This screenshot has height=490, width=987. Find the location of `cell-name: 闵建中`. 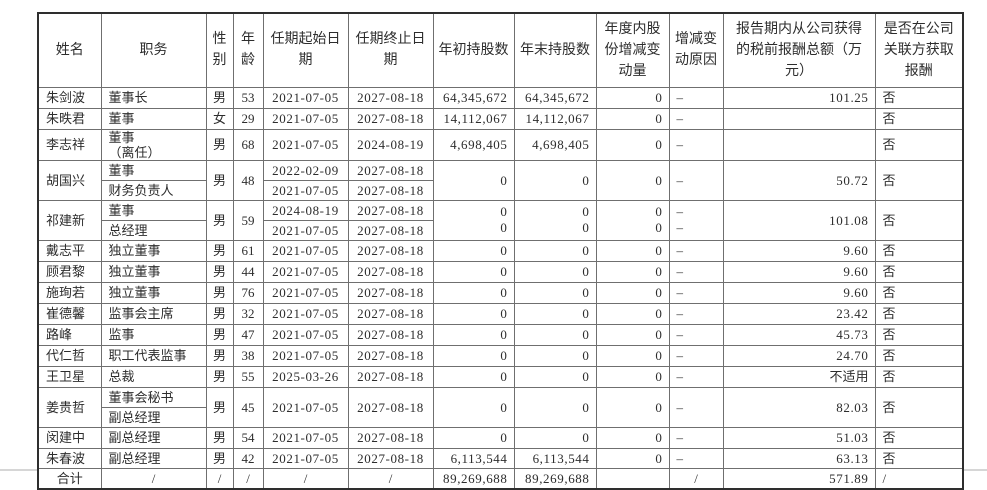

cell-name: 闵建中 is located at coordinates (69, 437).